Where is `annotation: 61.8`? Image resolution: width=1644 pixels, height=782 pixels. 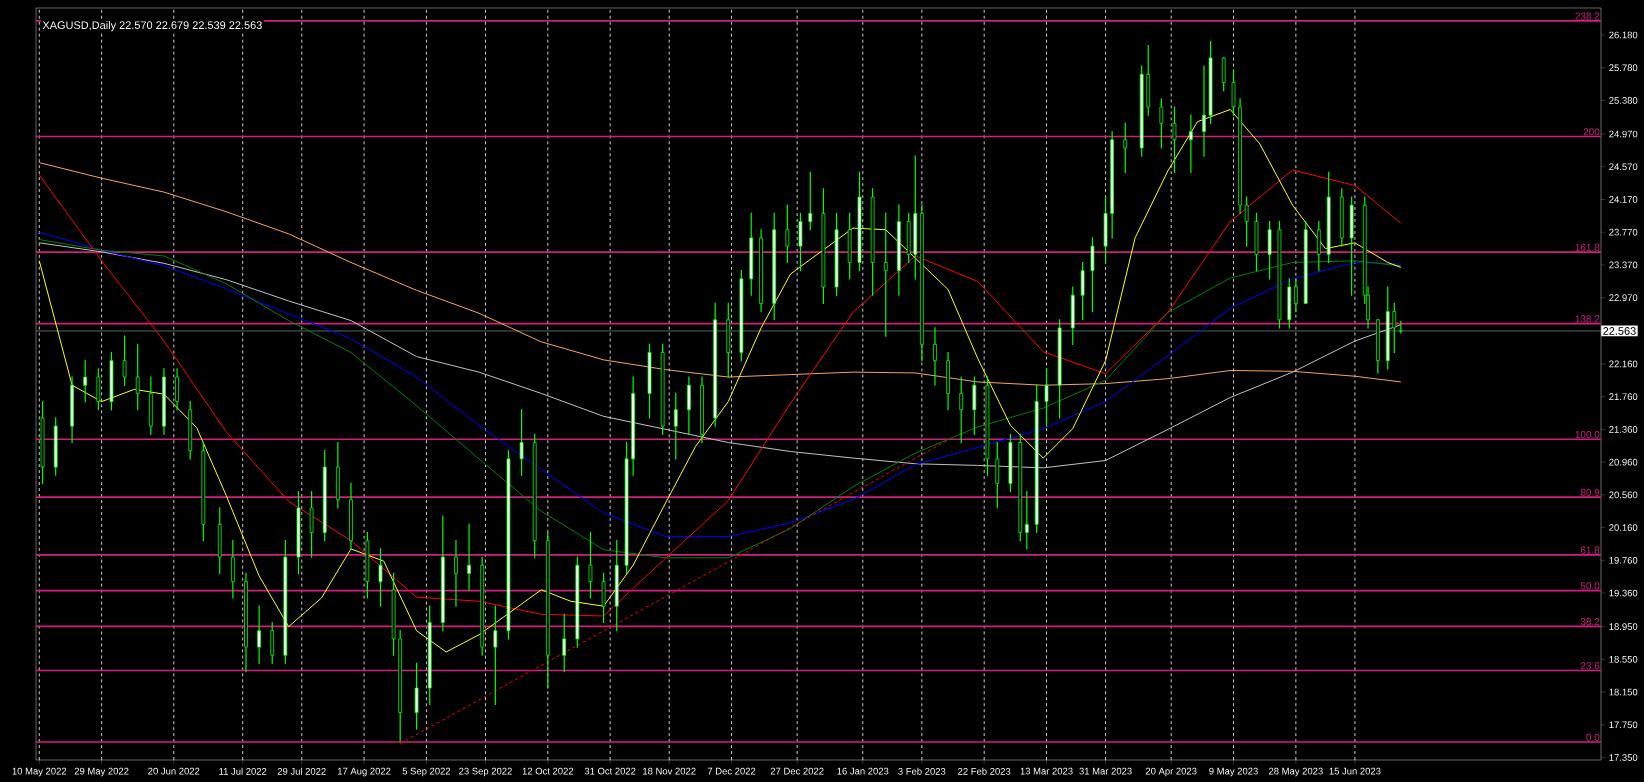
annotation: 61.8 is located at coordinates (1590, 550).